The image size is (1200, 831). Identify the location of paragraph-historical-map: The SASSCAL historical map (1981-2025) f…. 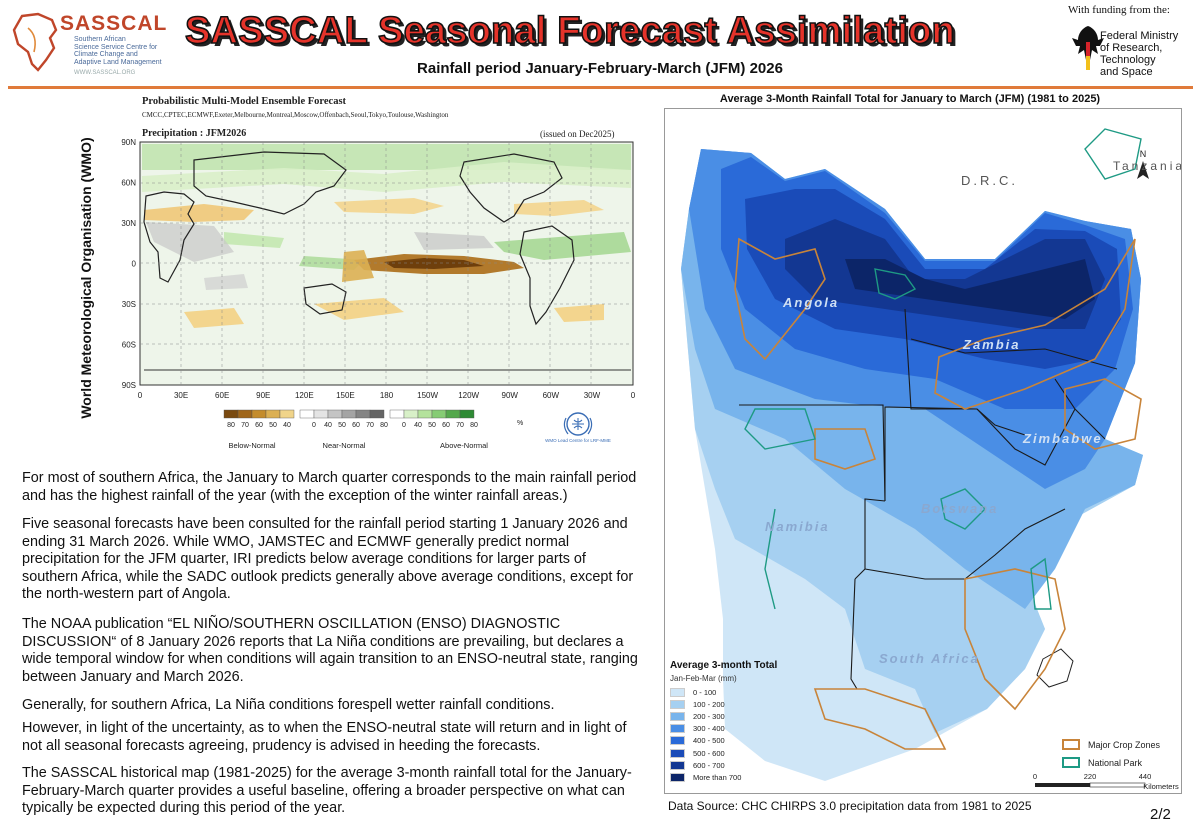
(327, 791).